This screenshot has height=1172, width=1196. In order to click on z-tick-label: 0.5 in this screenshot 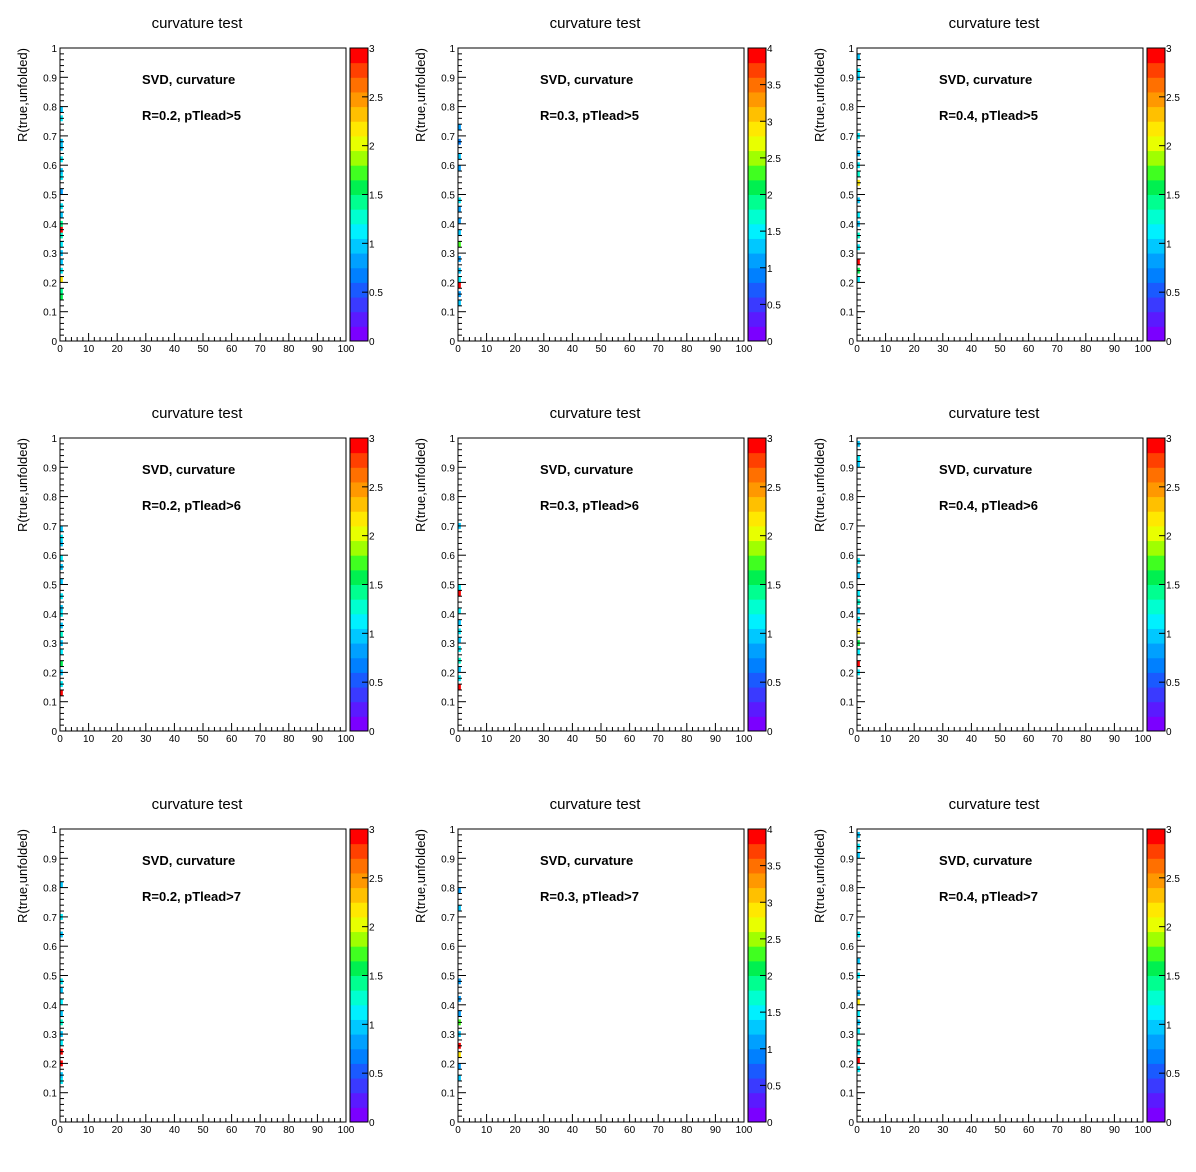, I will do `click(1173, 1074)`.